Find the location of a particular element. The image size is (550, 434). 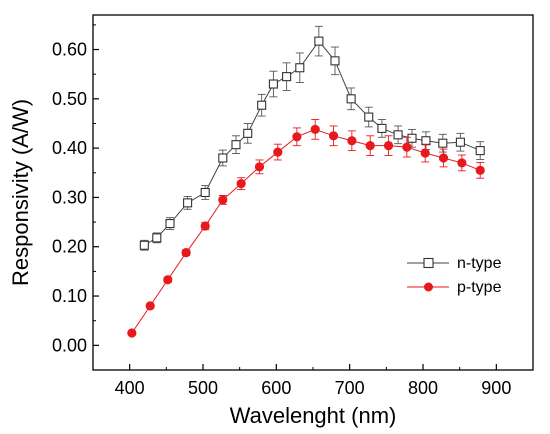

x-axis-title: Wavelenght (nm) is located at coordinates (313, 415).